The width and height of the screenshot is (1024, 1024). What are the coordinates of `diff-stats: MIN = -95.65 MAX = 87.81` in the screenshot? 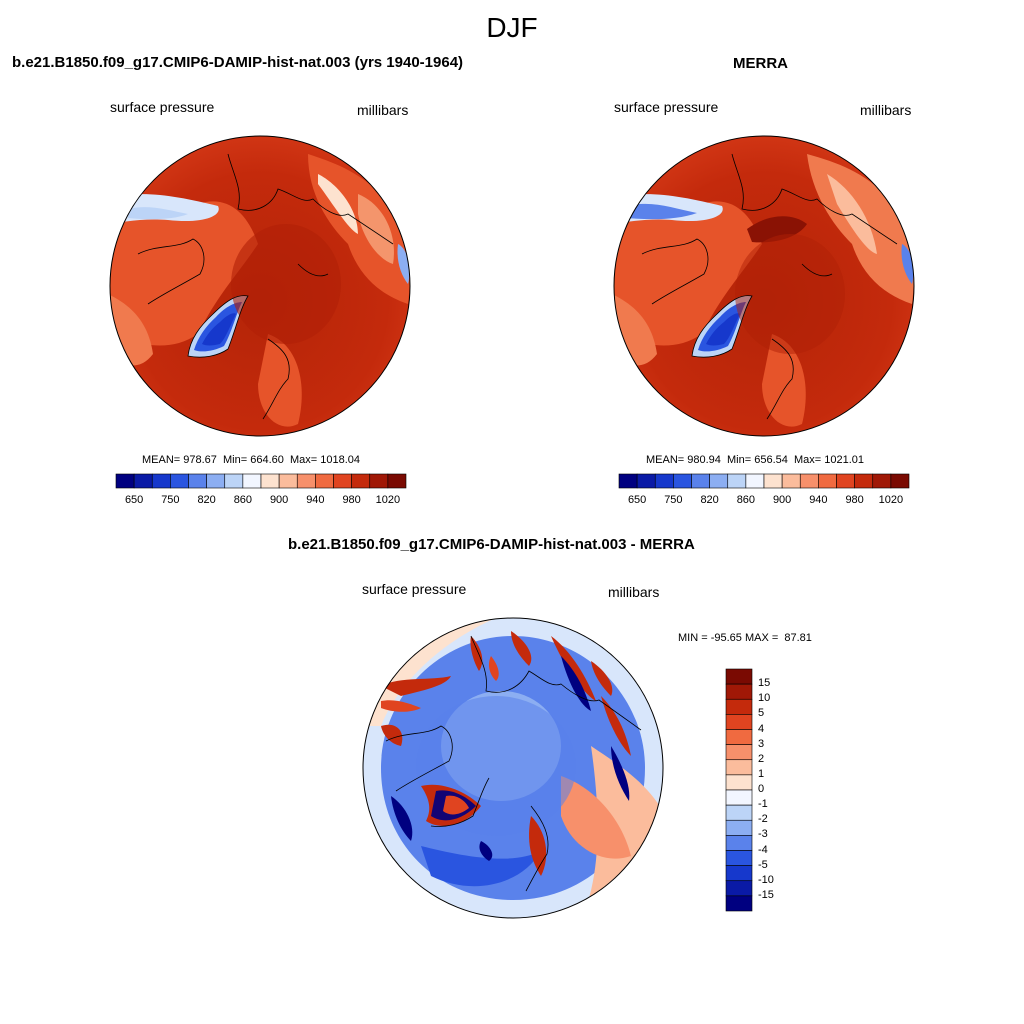 It's located at (745, 638).